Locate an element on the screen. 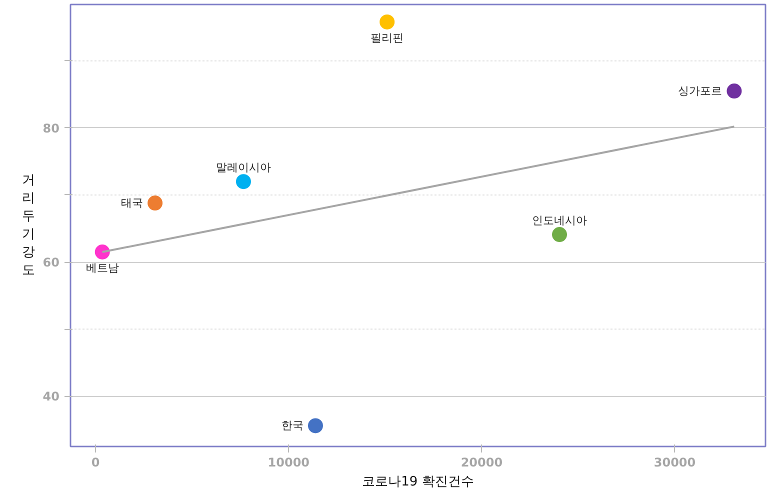  y-tick-label: 80 is located at coordinates (51, 128).